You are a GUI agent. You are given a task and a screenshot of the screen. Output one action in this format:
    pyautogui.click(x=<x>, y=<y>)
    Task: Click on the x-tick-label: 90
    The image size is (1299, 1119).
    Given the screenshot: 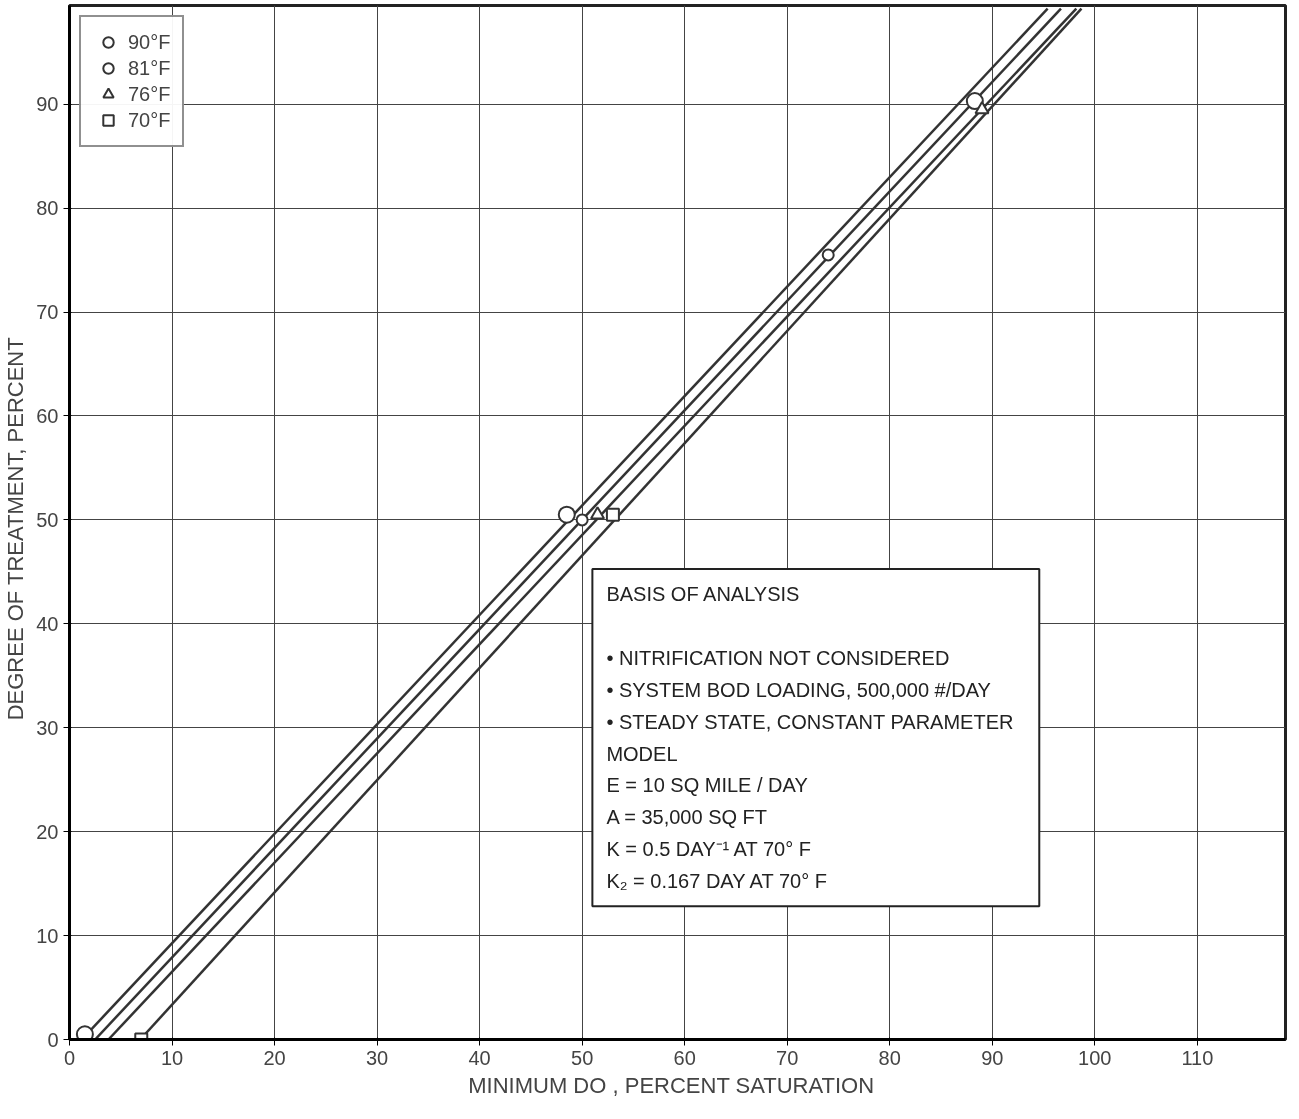 What is the action you would take?
    pyautogui.click(x=992, y=1057)
    